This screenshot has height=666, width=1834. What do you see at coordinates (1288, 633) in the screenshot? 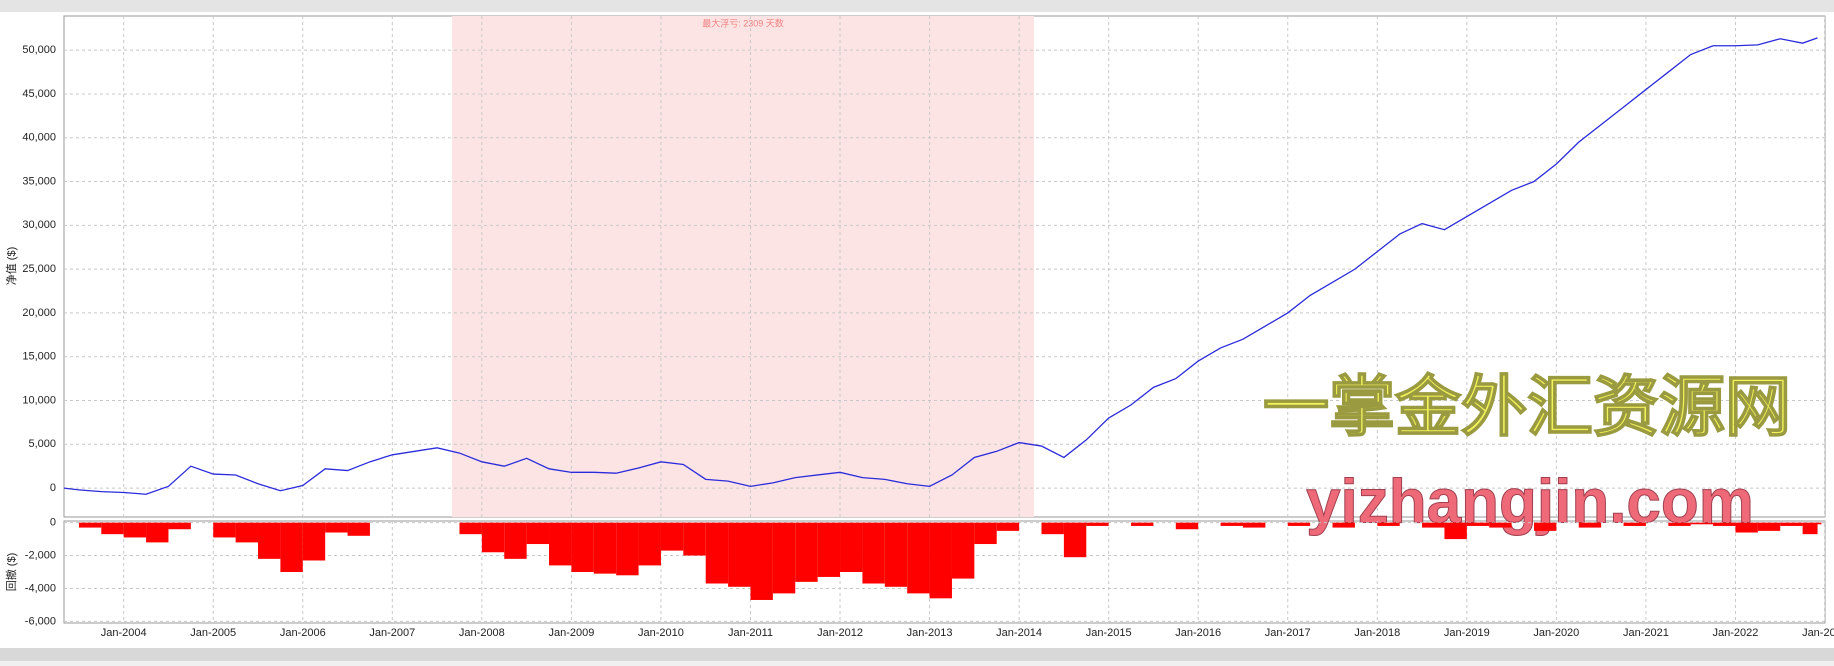
I see `x-tick-label: Jan-2017` at bounding box center [1288, 633].